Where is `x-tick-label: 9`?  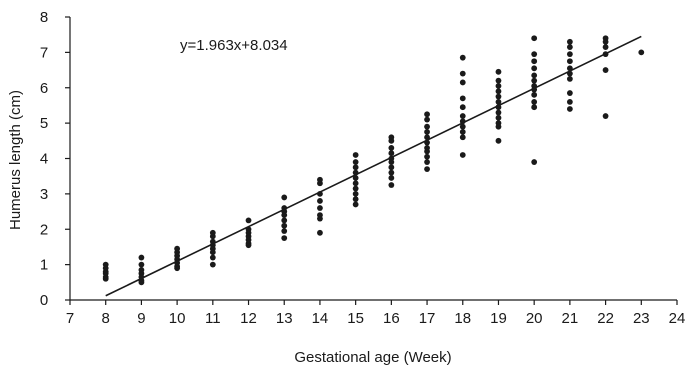
x-tick-label: 9 is located at coordinates (141, 318).